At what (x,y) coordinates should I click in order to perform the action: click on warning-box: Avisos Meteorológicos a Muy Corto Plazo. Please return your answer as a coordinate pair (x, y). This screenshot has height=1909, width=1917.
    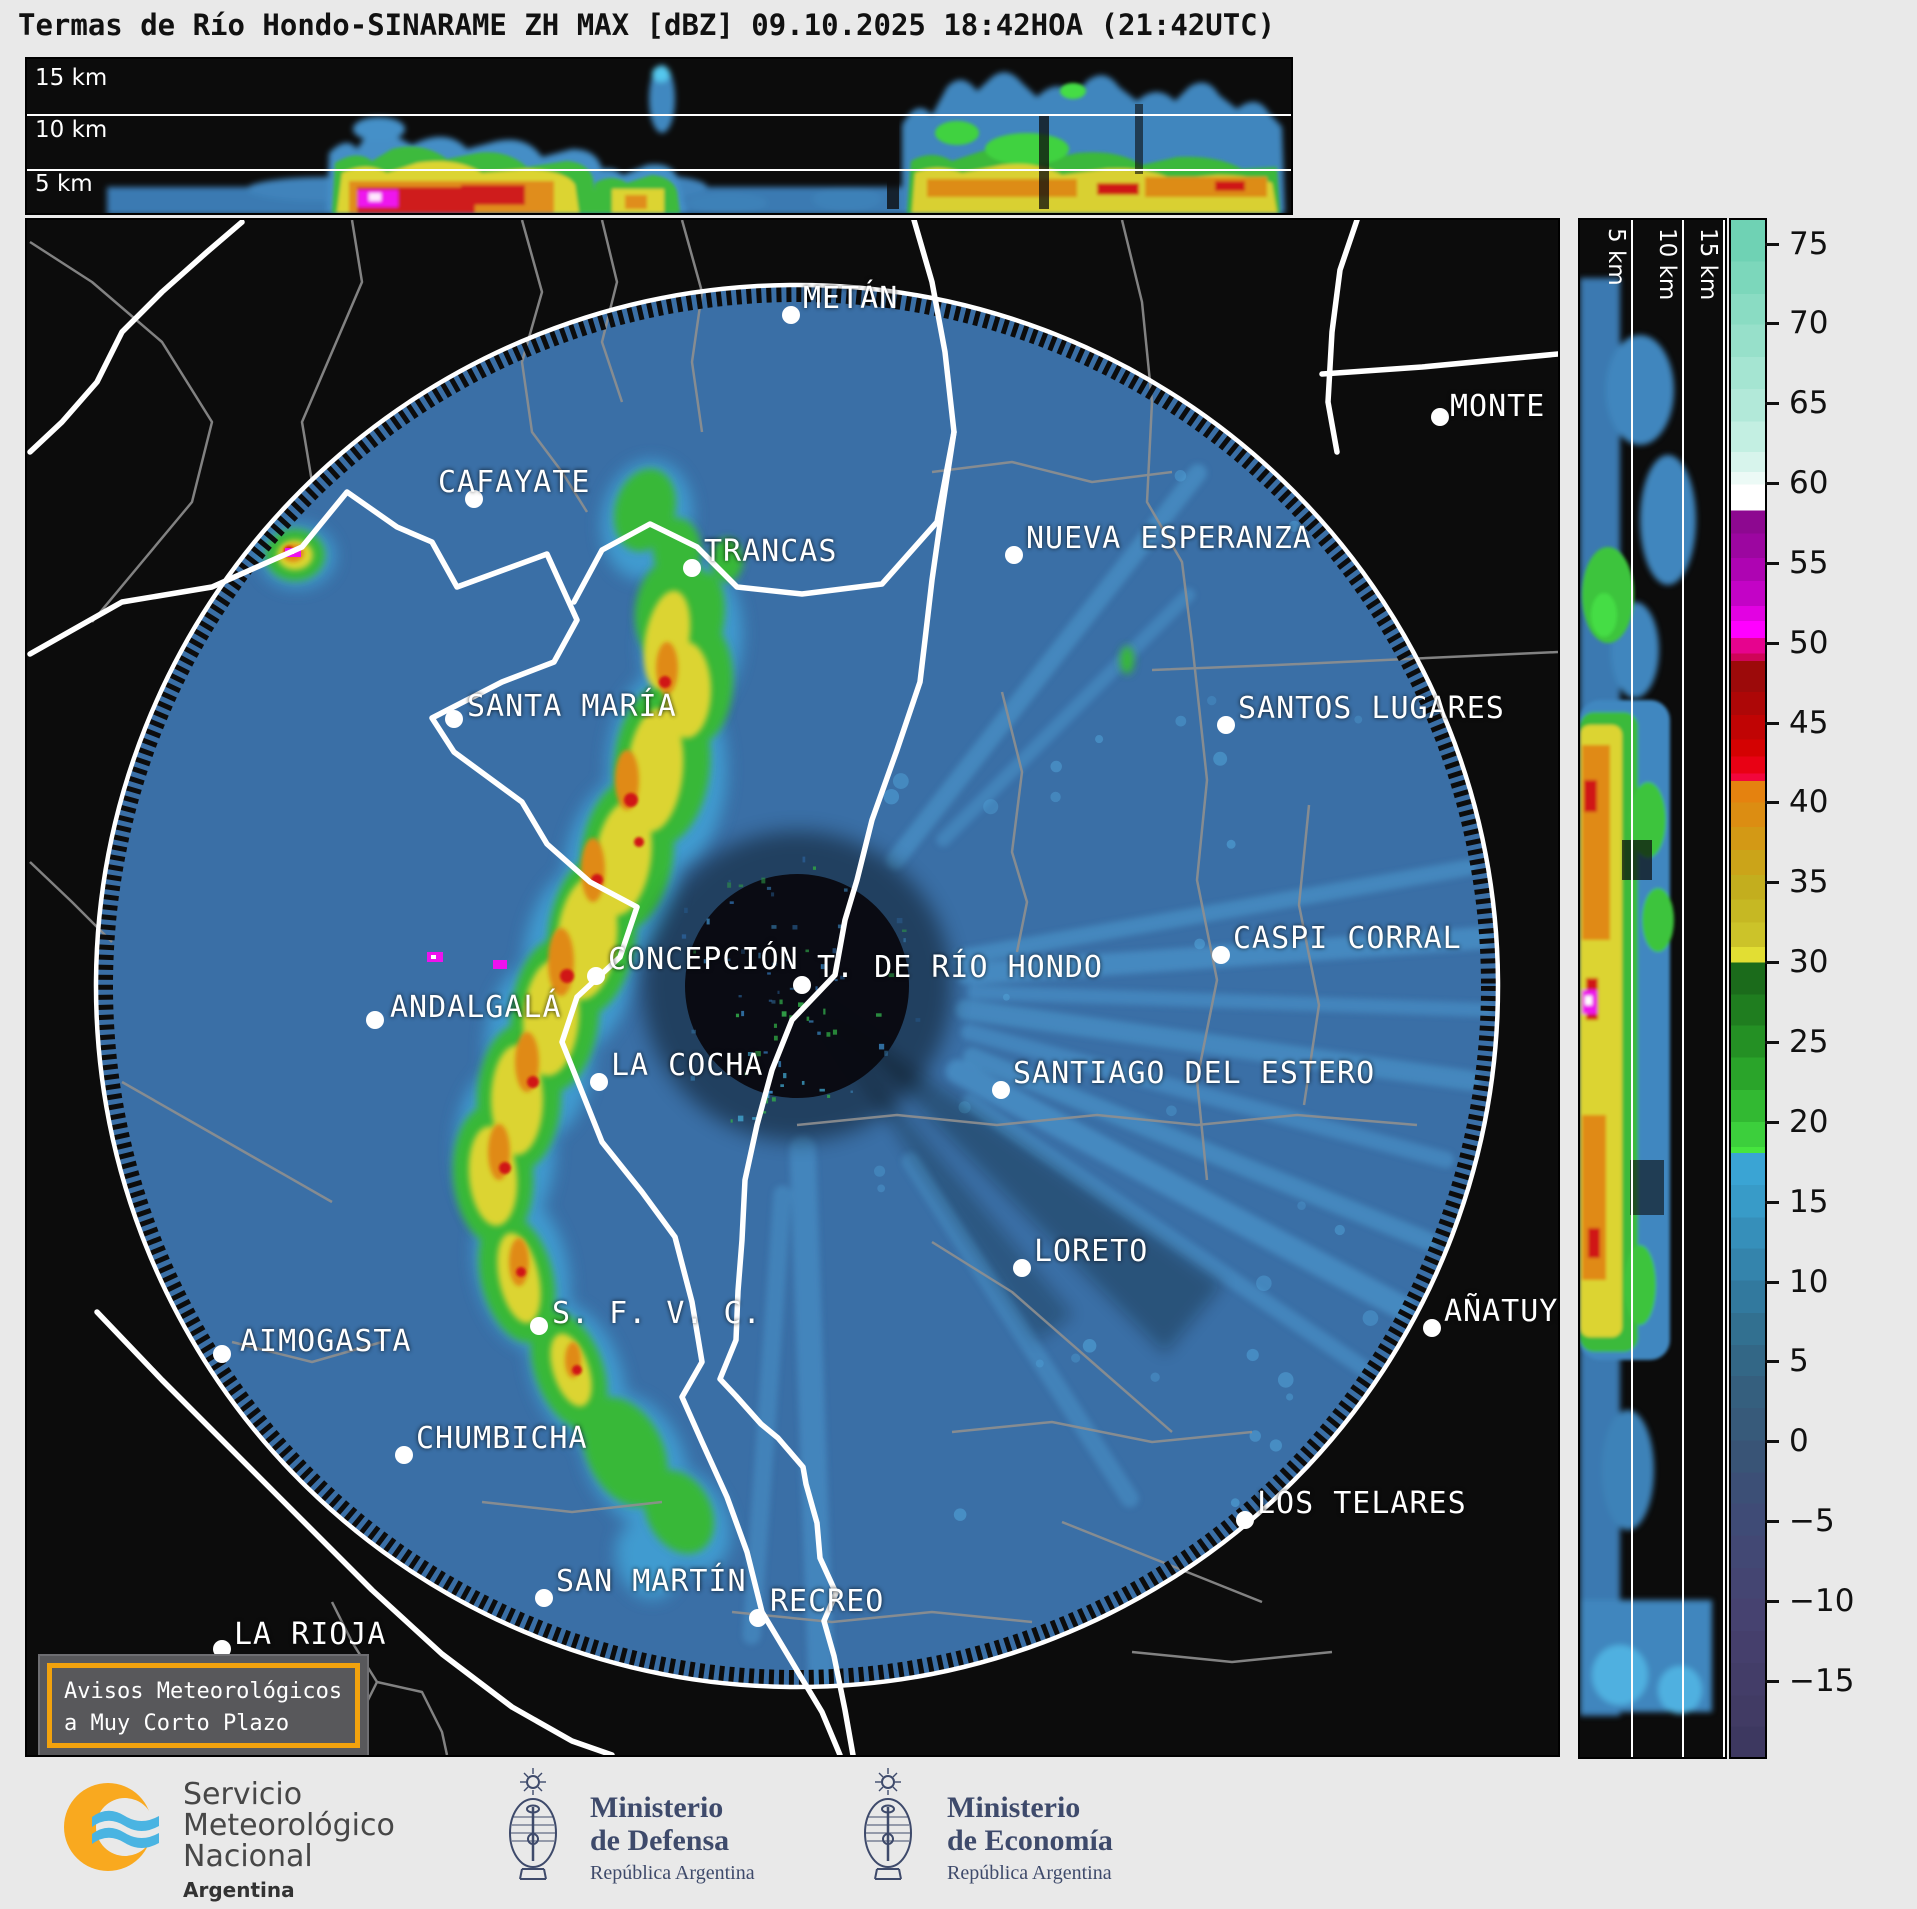
    Looking at the image, I should click on (203, 1704).